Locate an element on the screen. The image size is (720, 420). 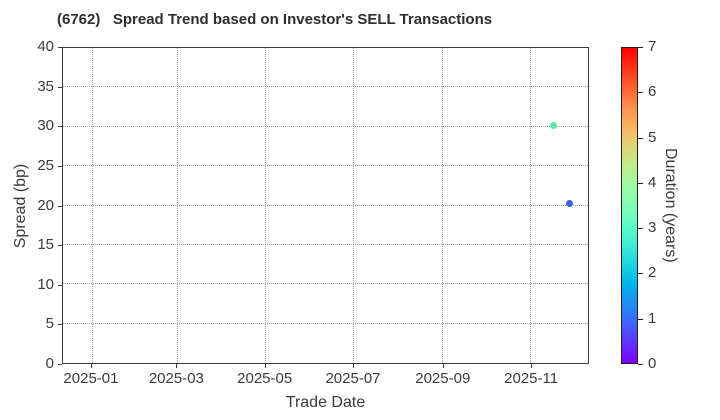
y-tick-label: 30 is located at coordinates (45, 126).